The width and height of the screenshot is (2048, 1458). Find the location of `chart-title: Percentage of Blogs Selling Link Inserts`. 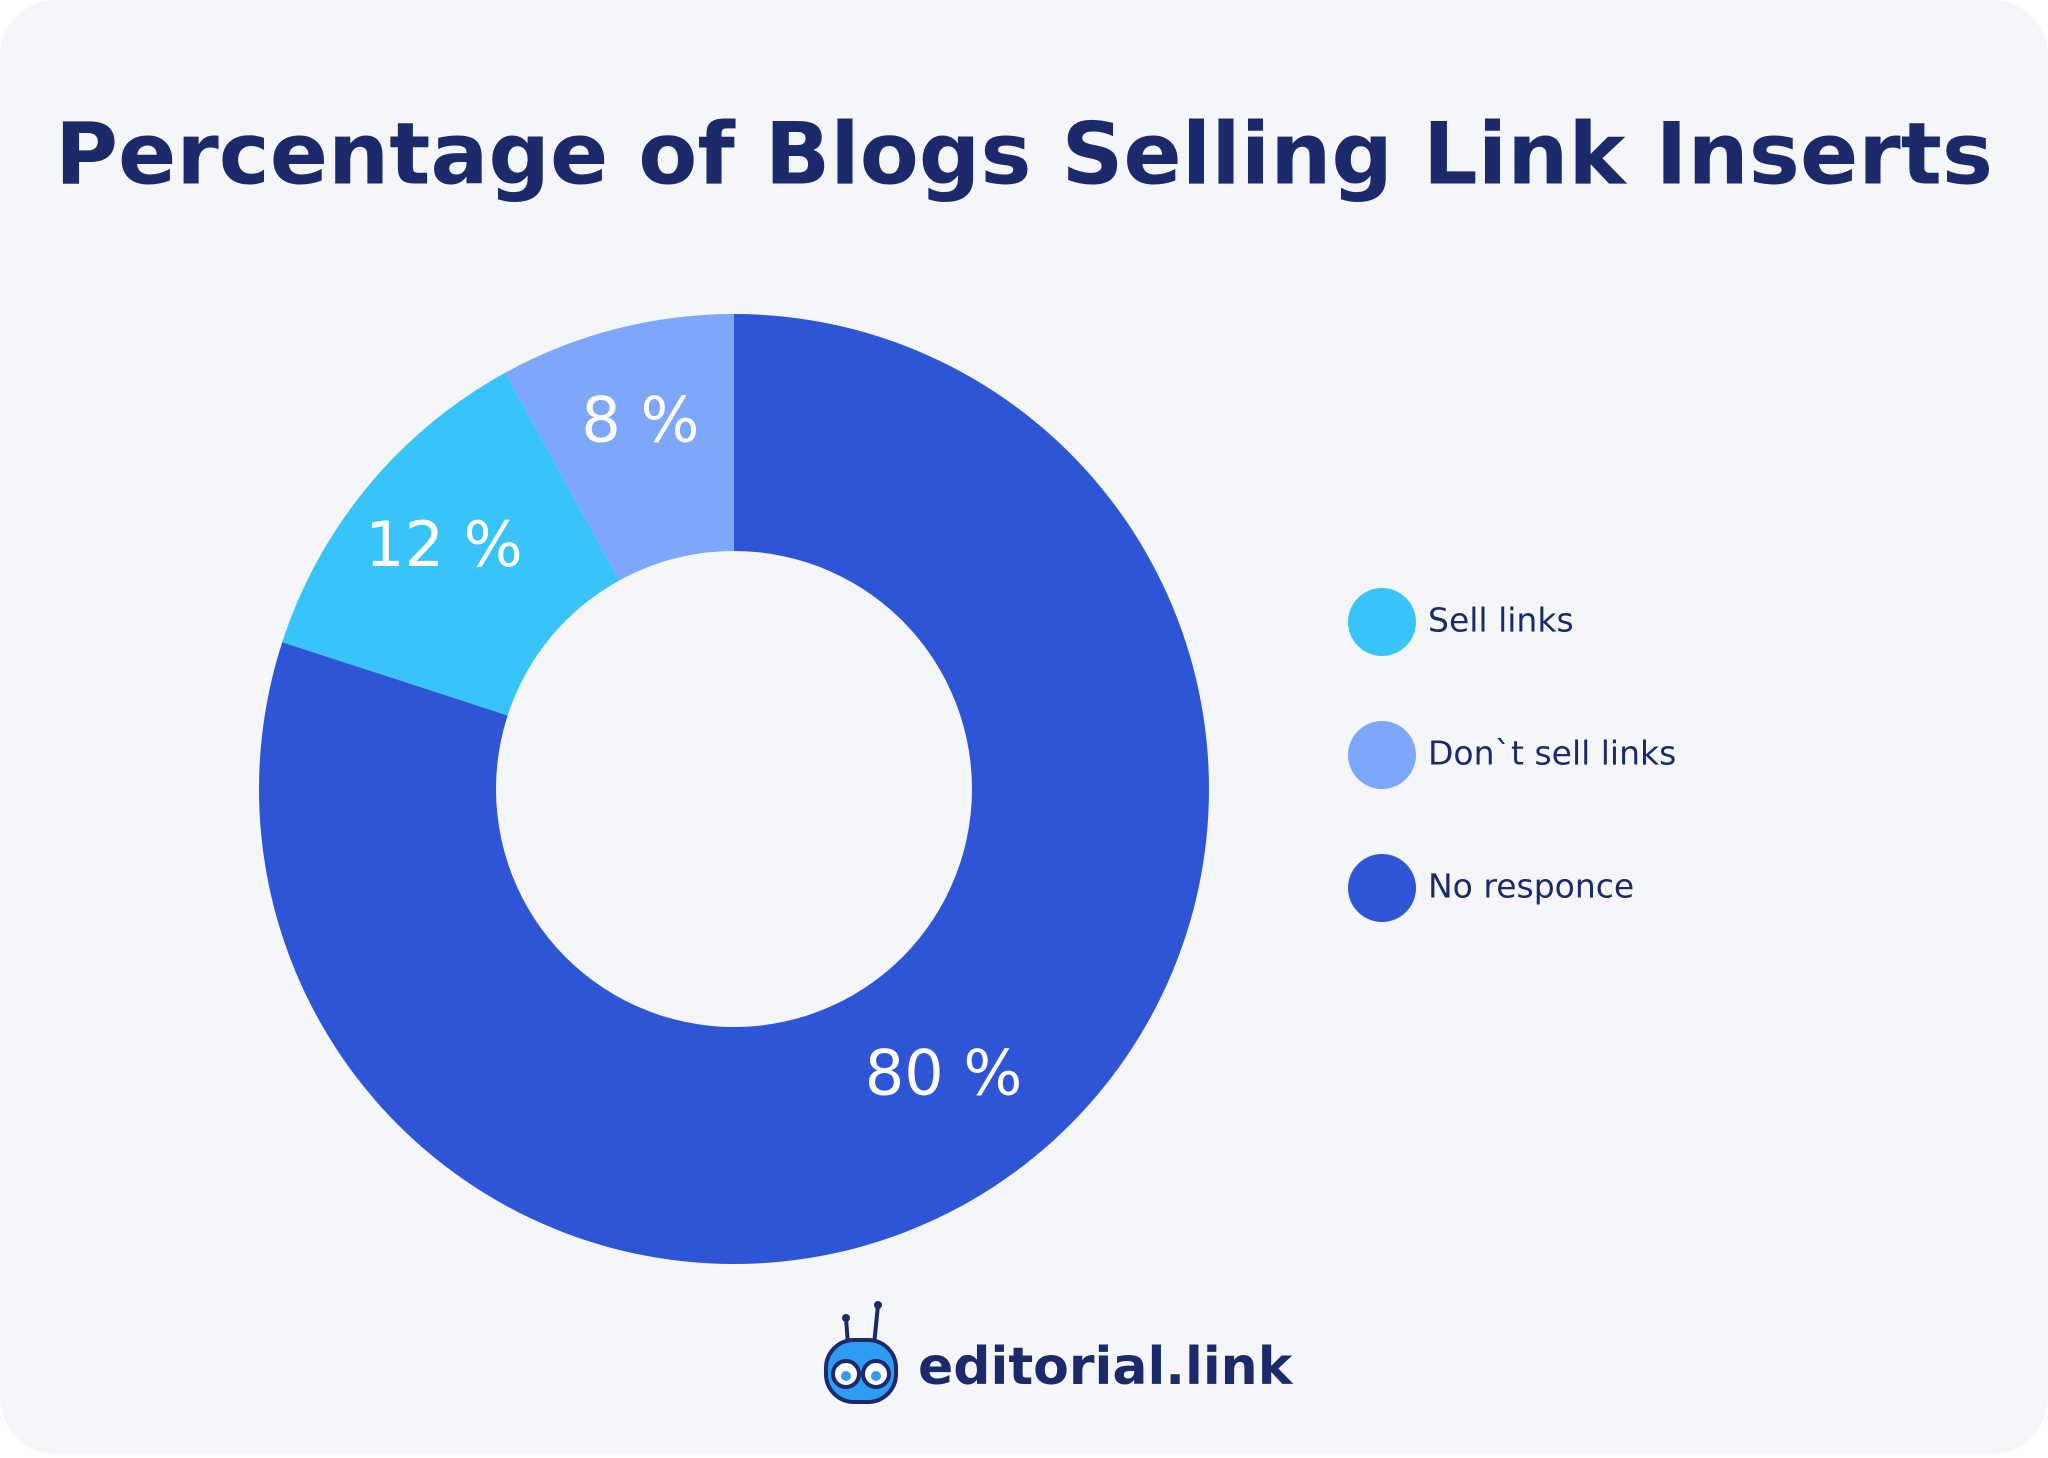

chart-title: Percentage of Blogs Selling Link Inserts is located at coordinates (1024, 154).